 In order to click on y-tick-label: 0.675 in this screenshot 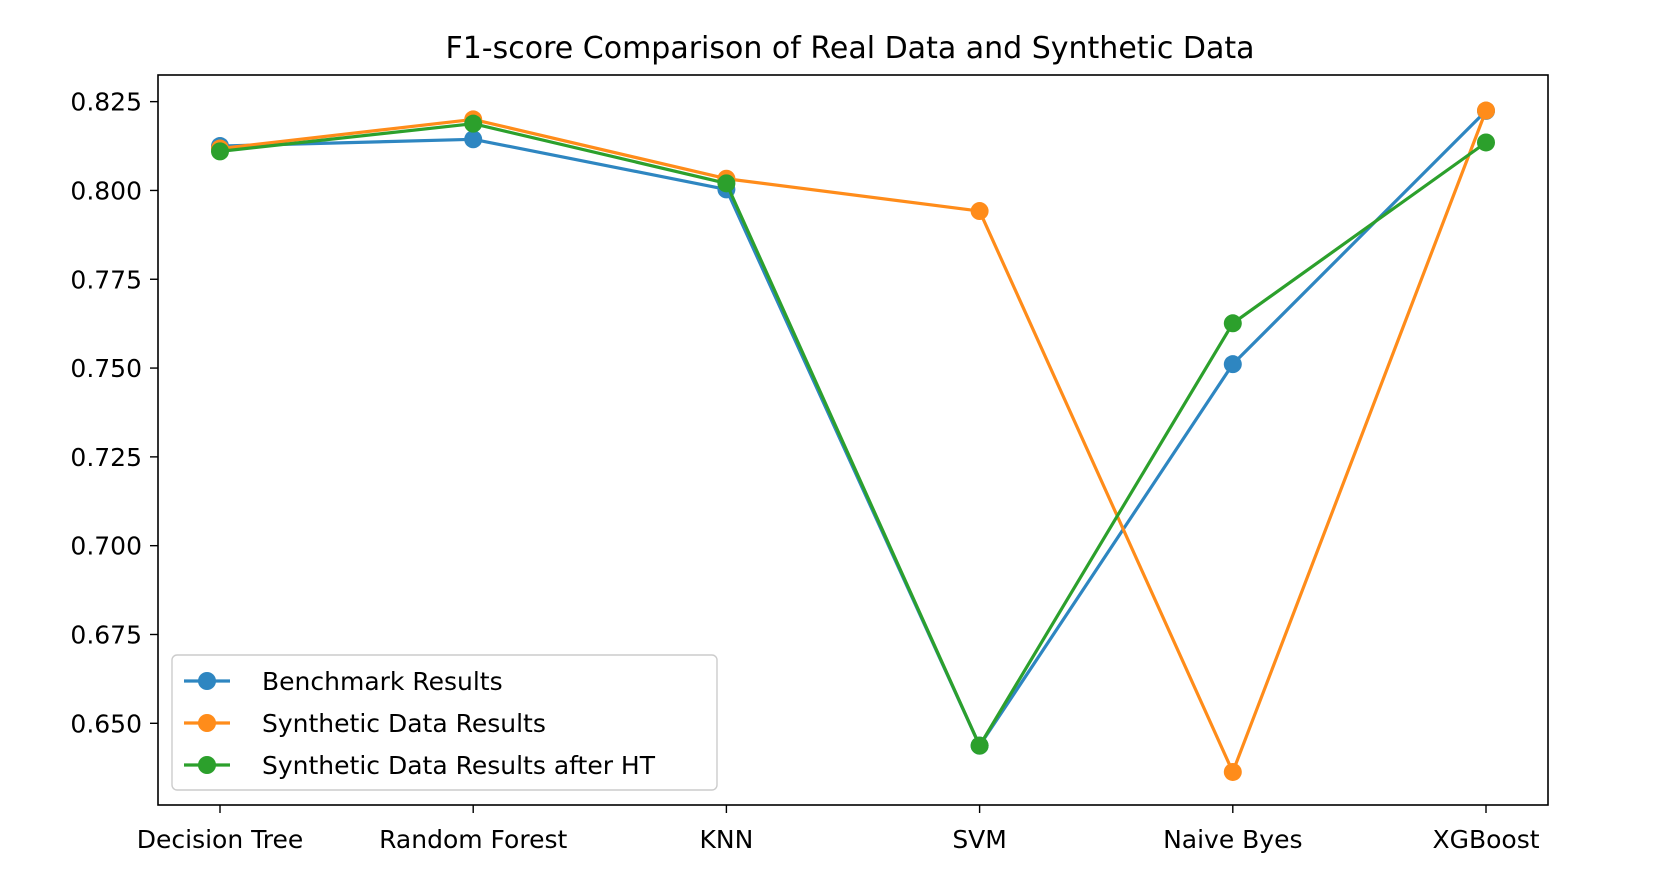, I will do `click(106, 634)`.